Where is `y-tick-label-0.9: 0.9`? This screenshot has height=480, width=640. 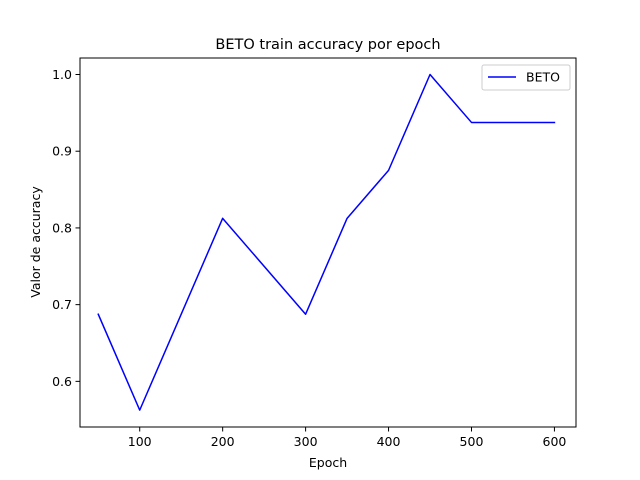
y-tick-label-0.9: 0.9 is located at coordinates (62, 151).